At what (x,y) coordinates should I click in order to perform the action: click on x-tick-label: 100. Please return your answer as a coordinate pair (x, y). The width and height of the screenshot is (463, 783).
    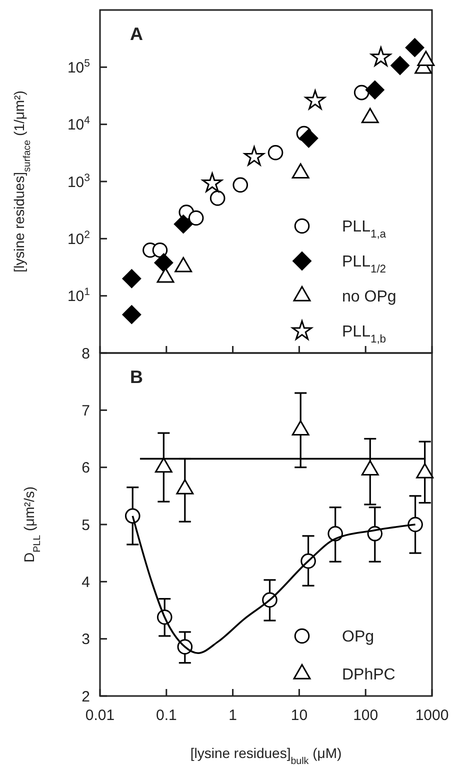
    Looking at the image, I should click on (365, 715).